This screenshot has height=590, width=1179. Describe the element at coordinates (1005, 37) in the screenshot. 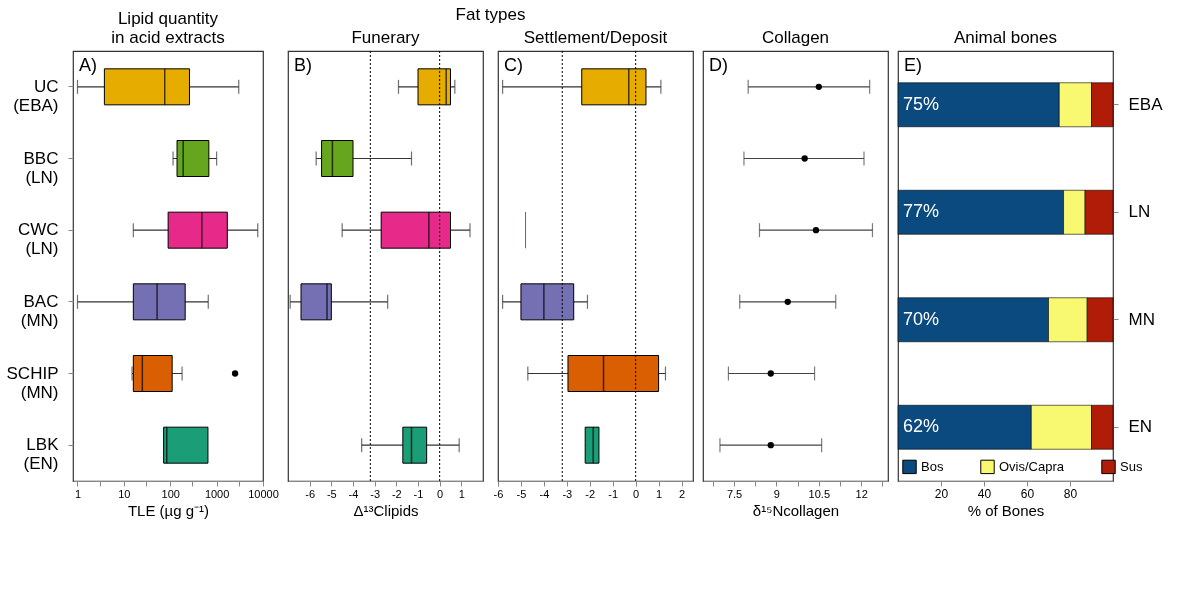

I see `chart-title: Animal bones` at that location.